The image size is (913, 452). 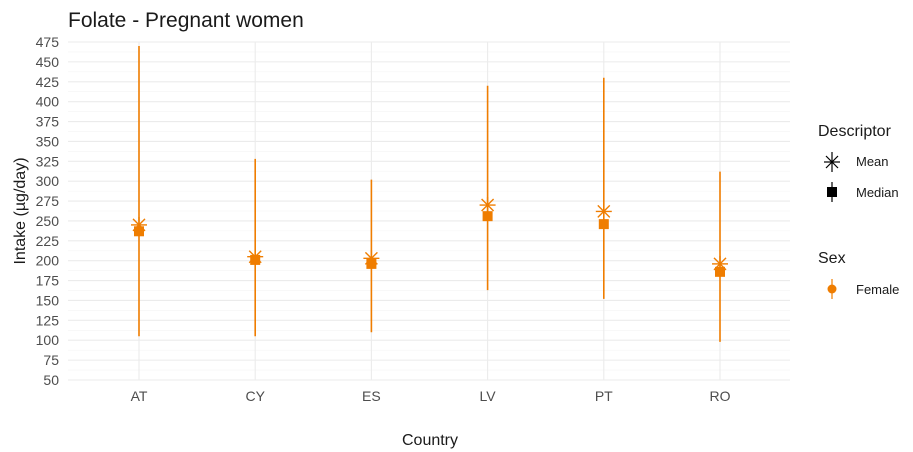 I want to click on y-tick-label: 50, so click(x=51, y=380).